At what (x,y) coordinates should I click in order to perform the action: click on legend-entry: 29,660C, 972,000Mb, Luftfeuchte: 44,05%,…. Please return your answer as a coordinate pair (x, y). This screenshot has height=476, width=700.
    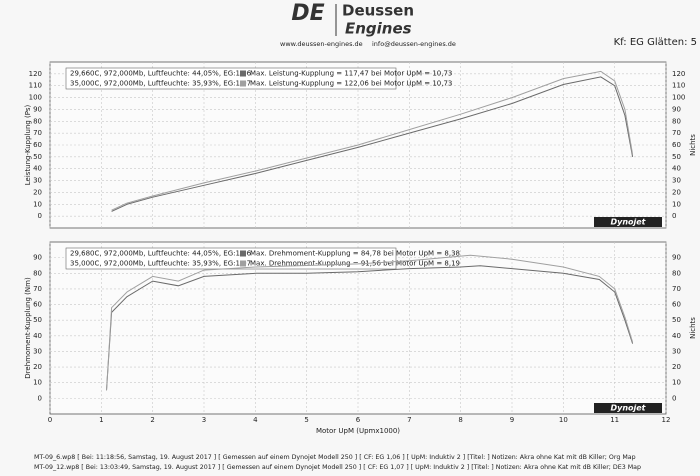
    Looking at the image, I should click on (161, 74).